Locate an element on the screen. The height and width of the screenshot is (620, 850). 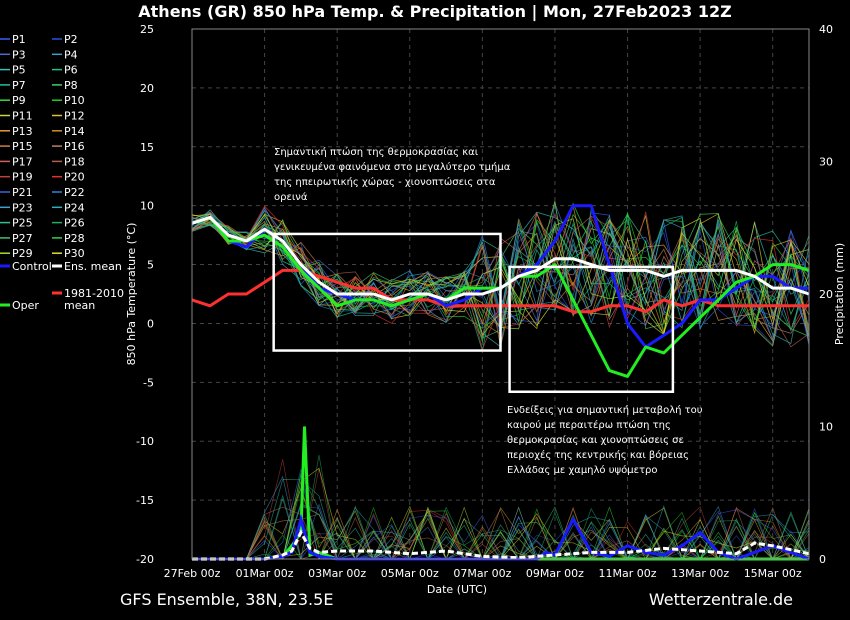
y-tick-label: -20 is located at coordinates (145, 559).